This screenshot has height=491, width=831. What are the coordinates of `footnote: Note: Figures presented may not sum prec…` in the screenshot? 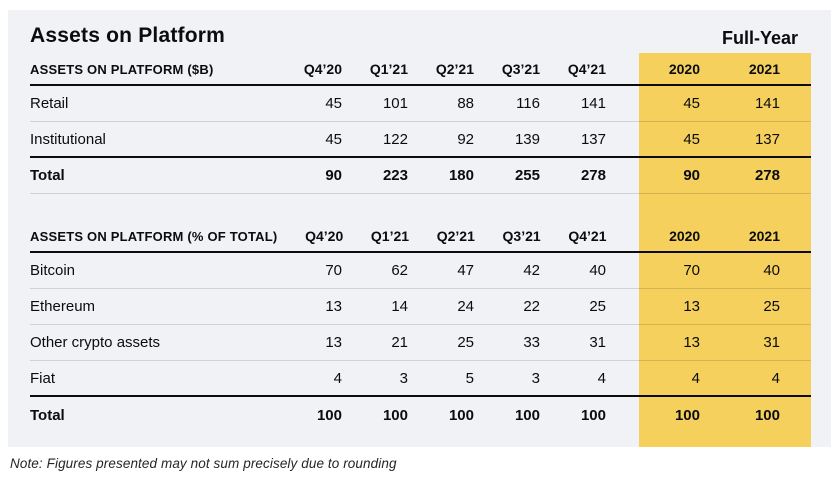 It's located at (203, 463).